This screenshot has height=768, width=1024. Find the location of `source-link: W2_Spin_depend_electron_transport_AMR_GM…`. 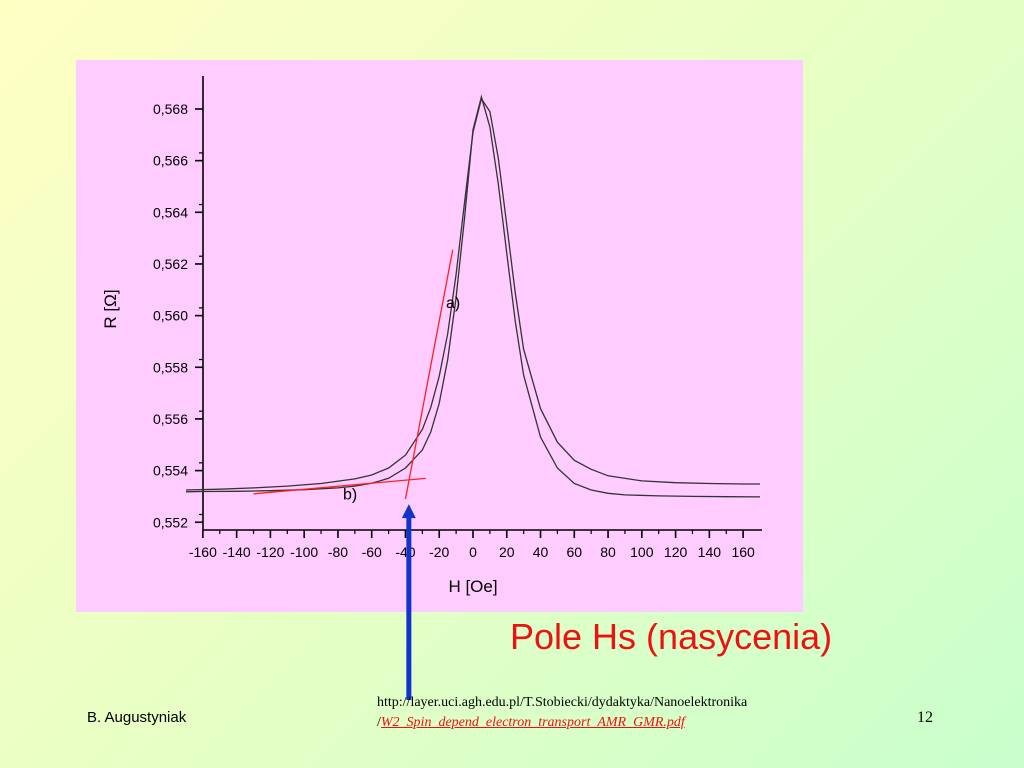

source-link: W2_Spin_depend_electron_transport_AMR_GM… is located at coordinates (532, 722).